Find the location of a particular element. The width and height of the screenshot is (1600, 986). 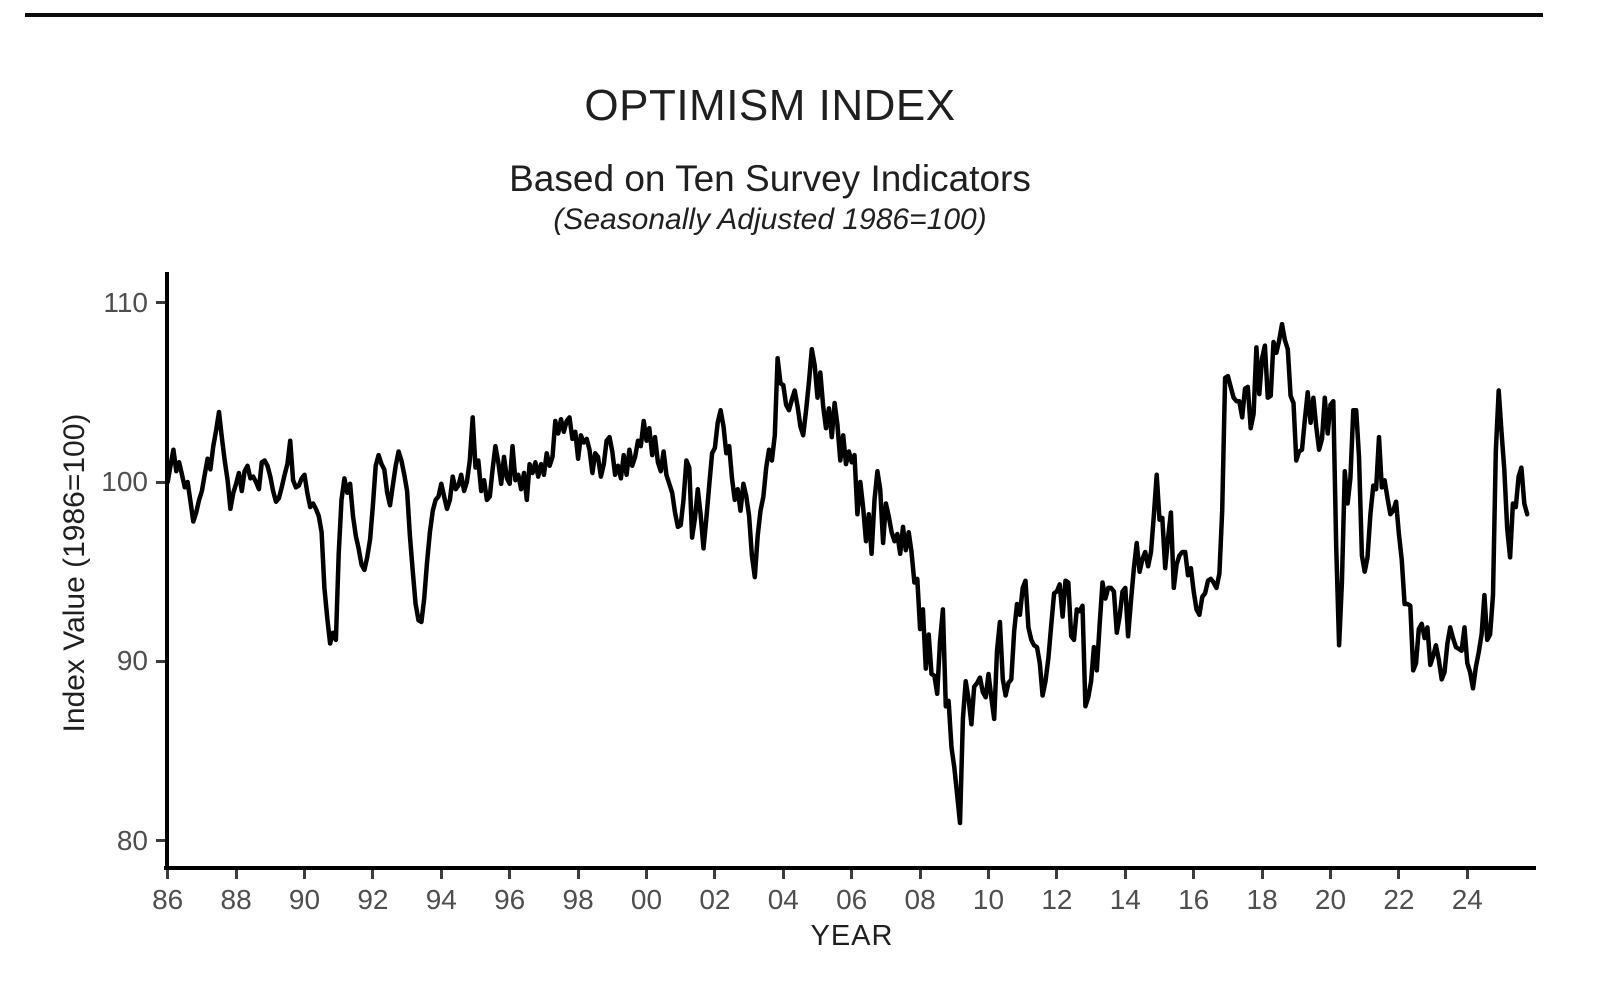

x-tick-label-22: 22 is located at coordinates (1399, 899).